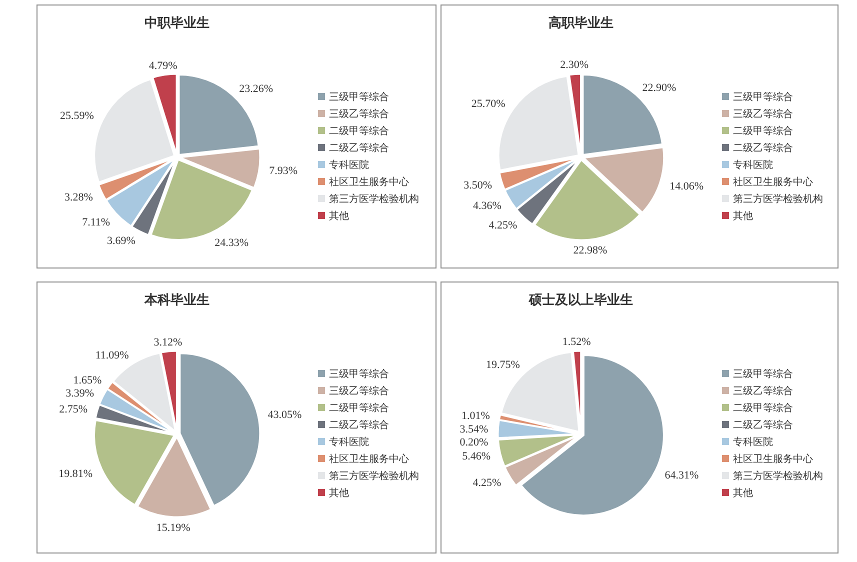 The height and width of the screenshot is (562, 857). I want to click on data-label: 5.46%, so click(476, 456).